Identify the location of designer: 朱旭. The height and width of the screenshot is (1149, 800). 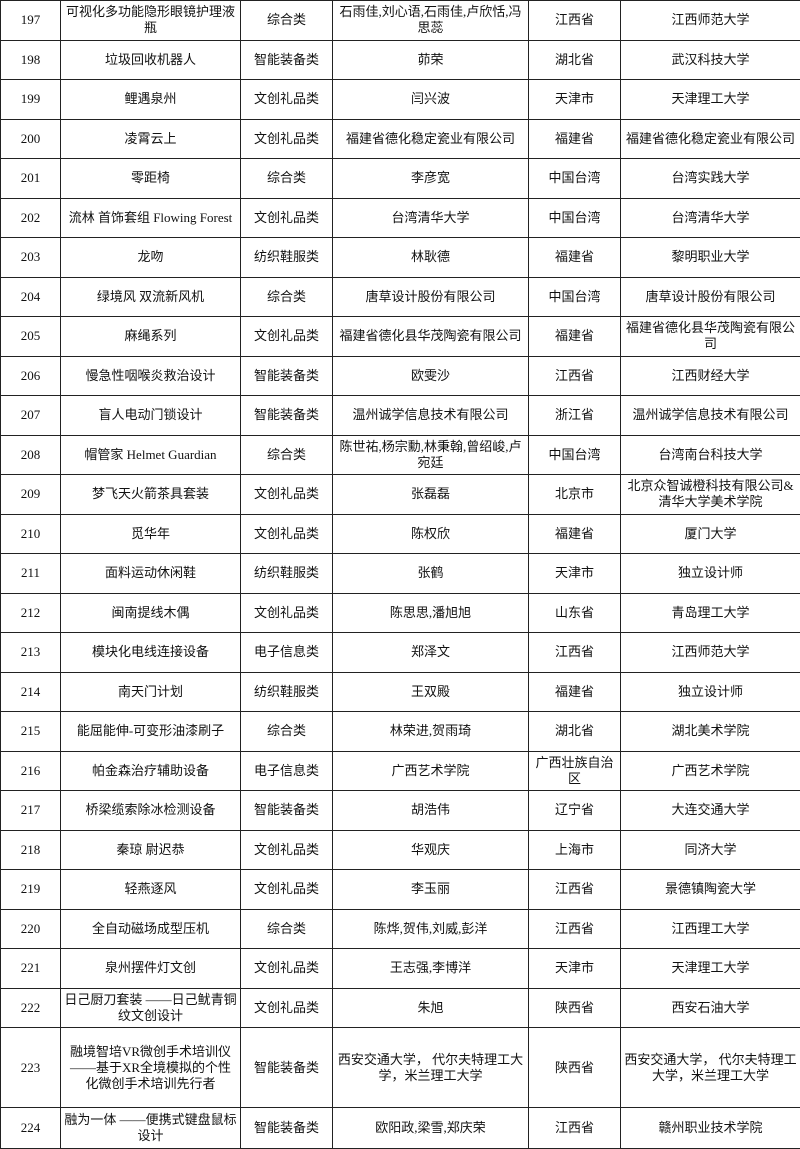
(431, 1008).